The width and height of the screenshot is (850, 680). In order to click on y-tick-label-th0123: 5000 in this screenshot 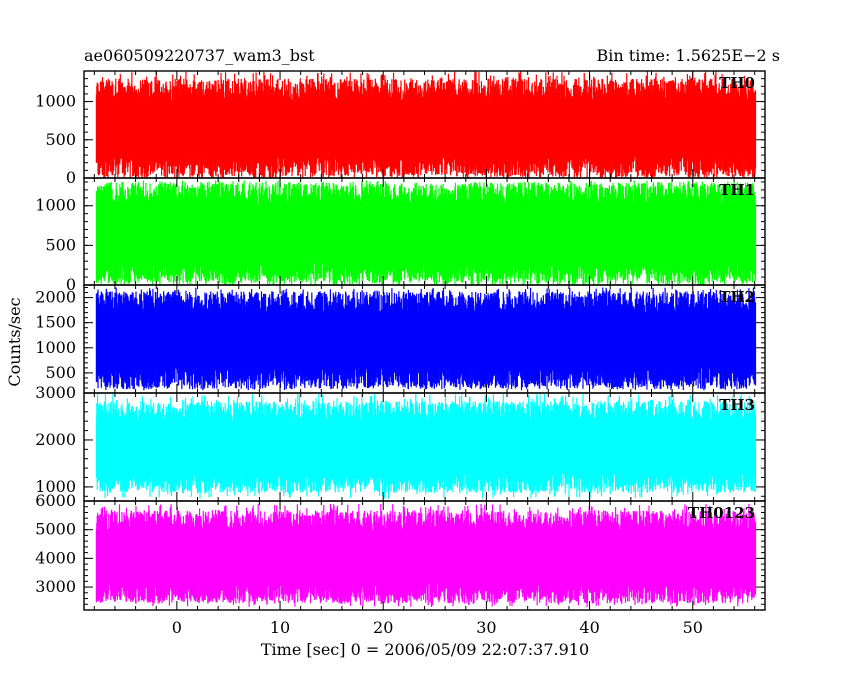, I will do `click(55, 529)`.